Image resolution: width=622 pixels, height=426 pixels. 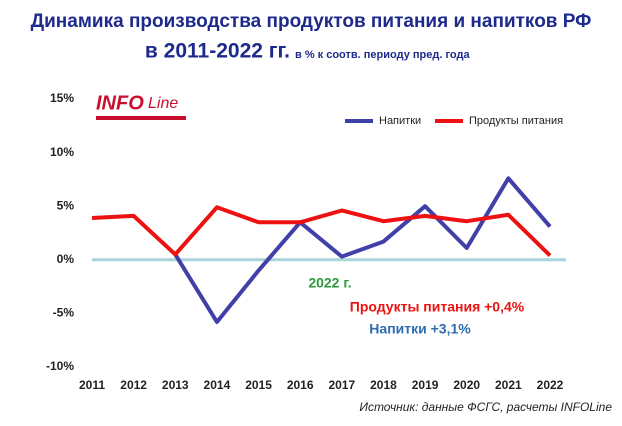 What do you see at coordinates (466, 385) in the screenshot?
I see `x-tick-label: 2020` at bounding box center [466, 385].